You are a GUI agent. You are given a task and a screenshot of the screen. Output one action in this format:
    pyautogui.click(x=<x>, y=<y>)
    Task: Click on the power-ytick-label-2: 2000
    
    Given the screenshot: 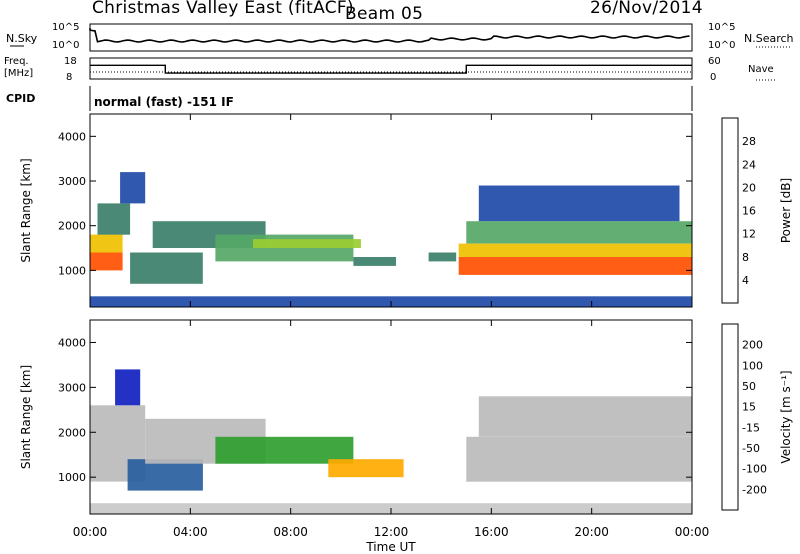 What is the action you would take?
    pyautogui.click(x=72, y=226)
    